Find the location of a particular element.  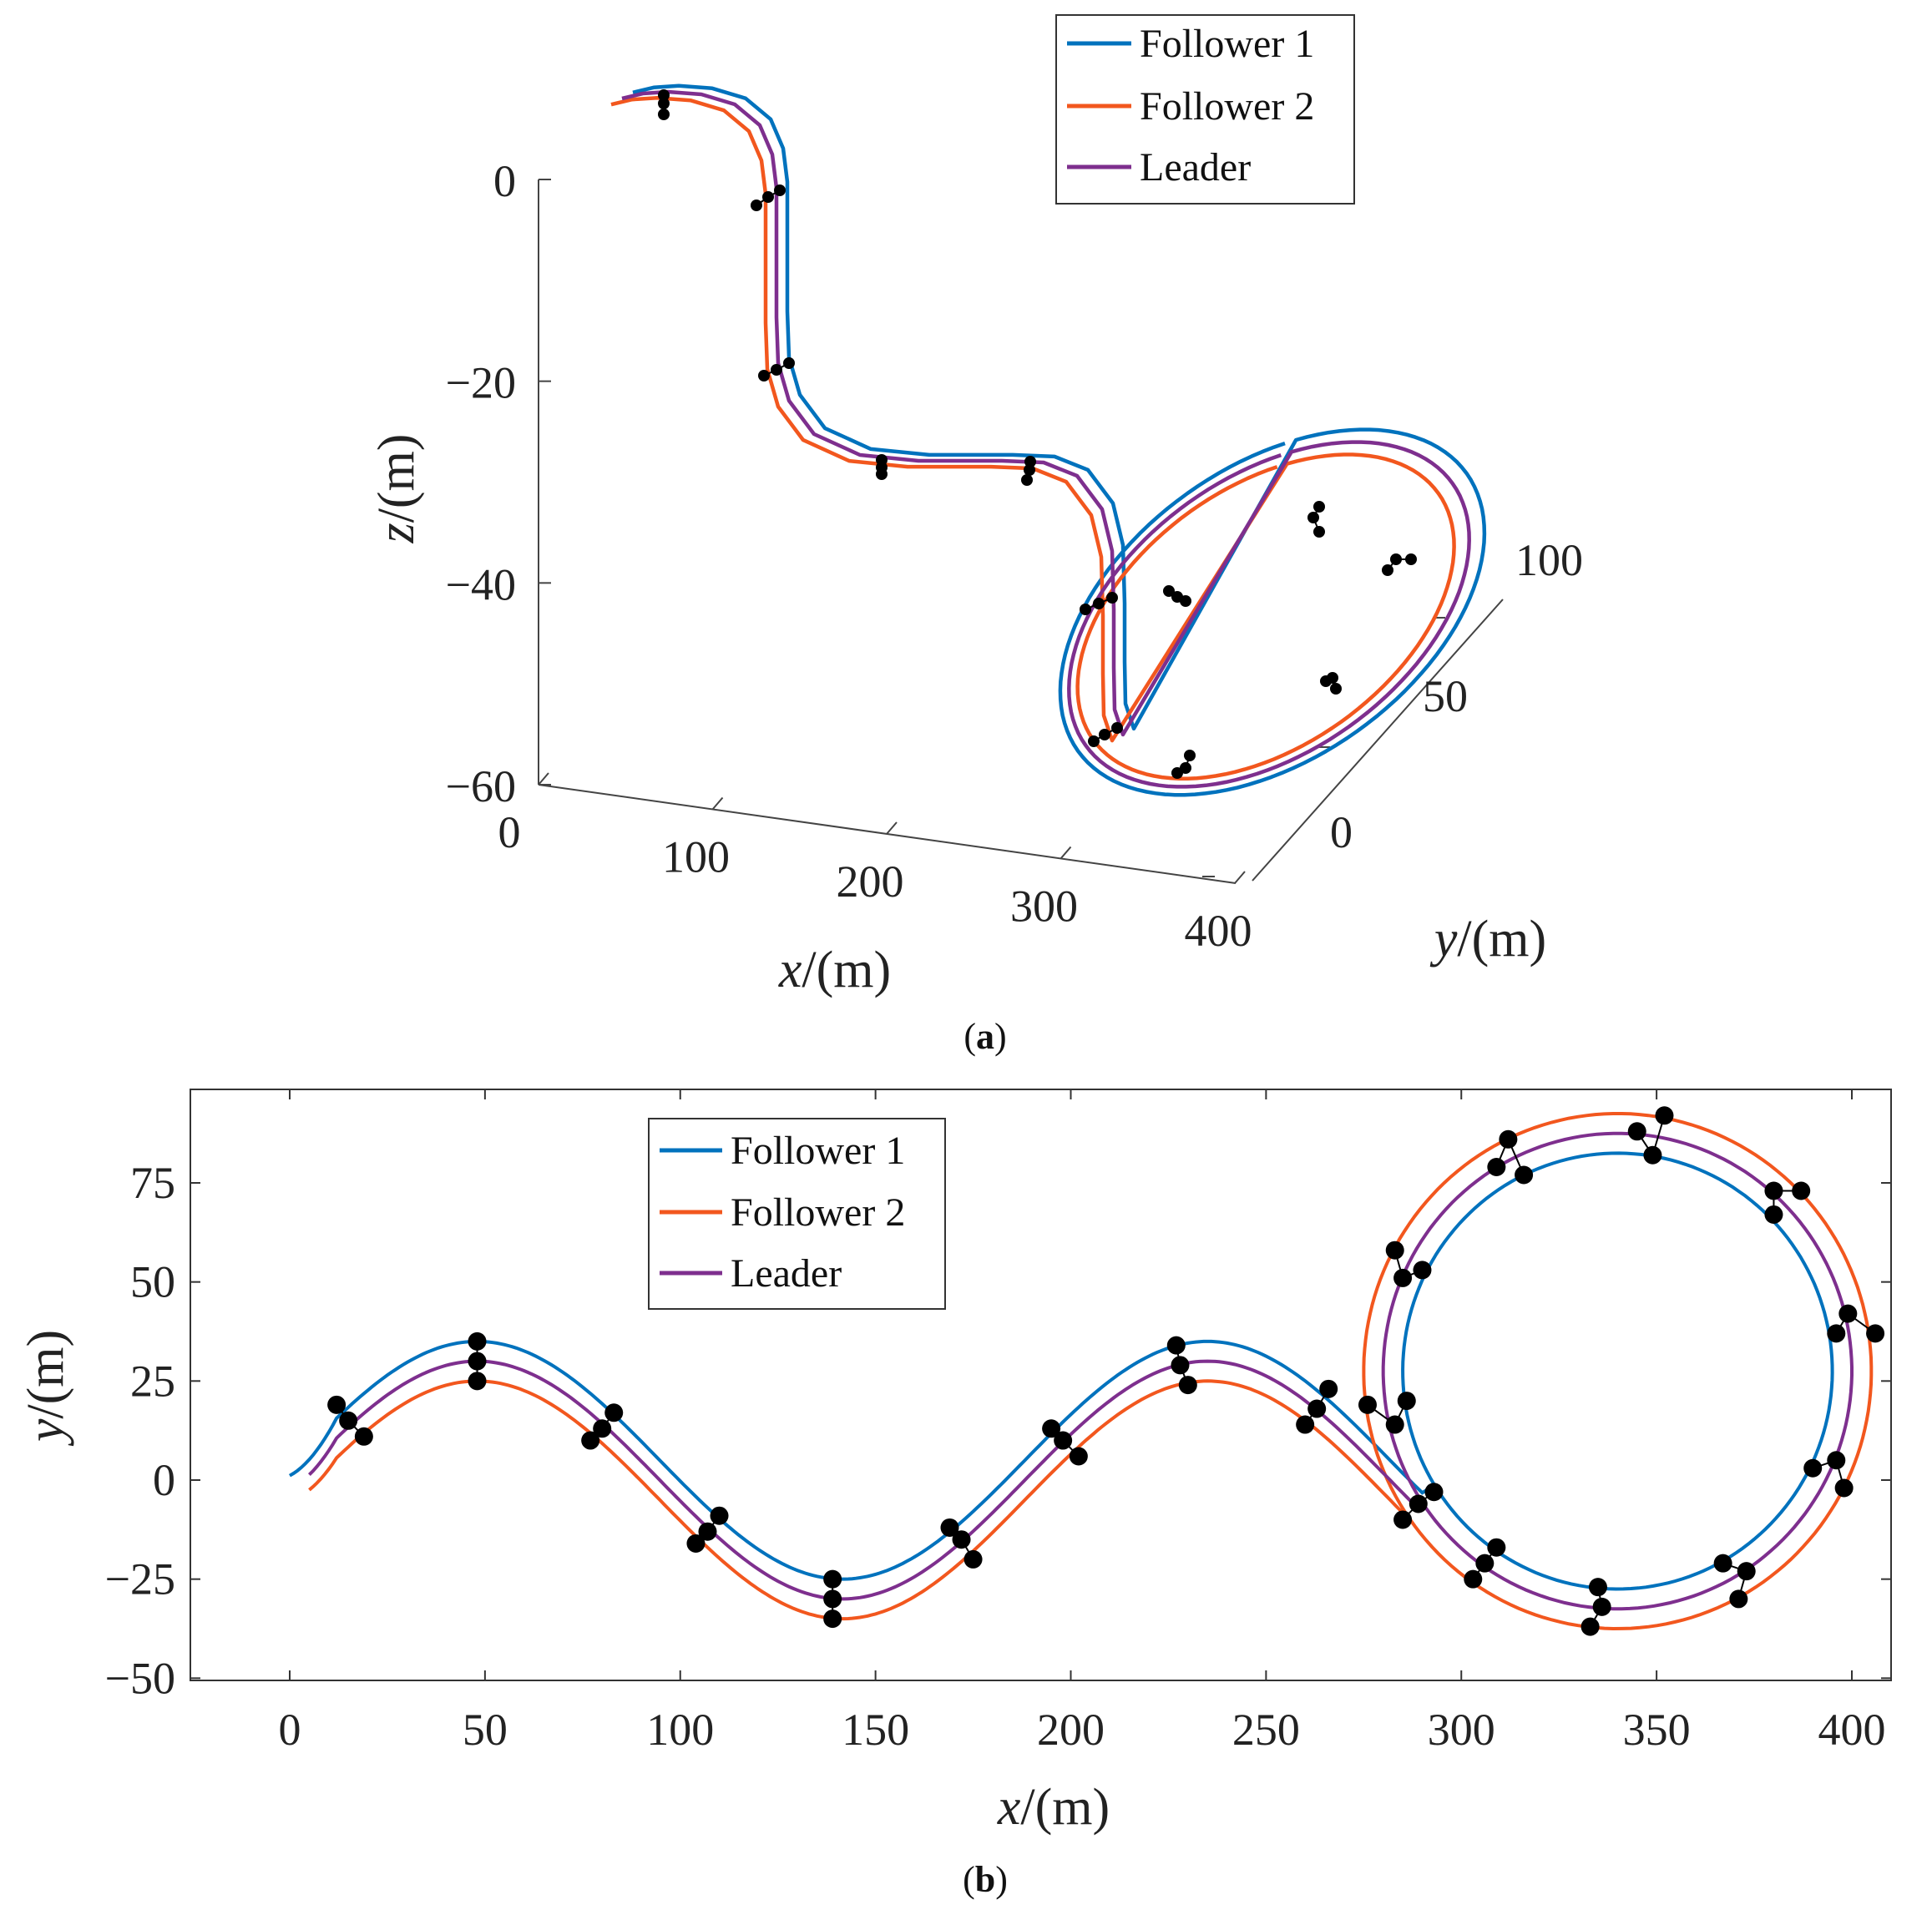

legend-b-label-leader: Leader is located at coordinates (786, 1273).